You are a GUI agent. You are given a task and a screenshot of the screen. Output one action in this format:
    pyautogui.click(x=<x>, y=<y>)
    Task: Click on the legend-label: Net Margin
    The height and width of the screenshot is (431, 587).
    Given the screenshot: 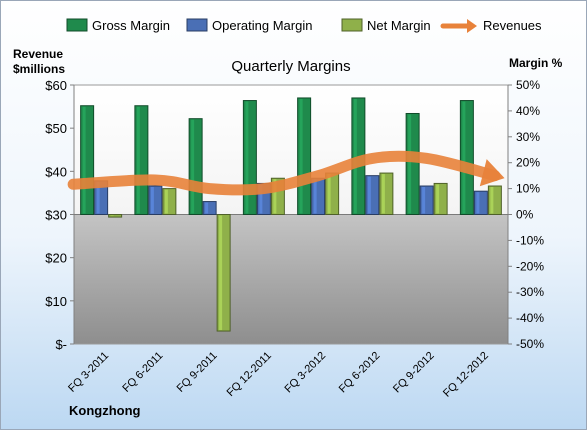 What is the action you would take?
    pyautogui.click(x=399, y=25)
    